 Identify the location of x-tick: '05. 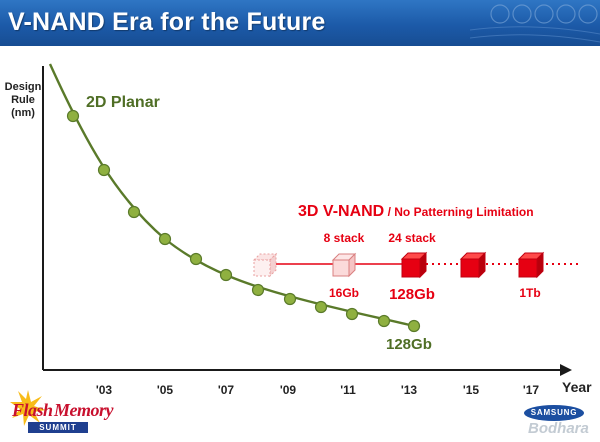
(165, 390).